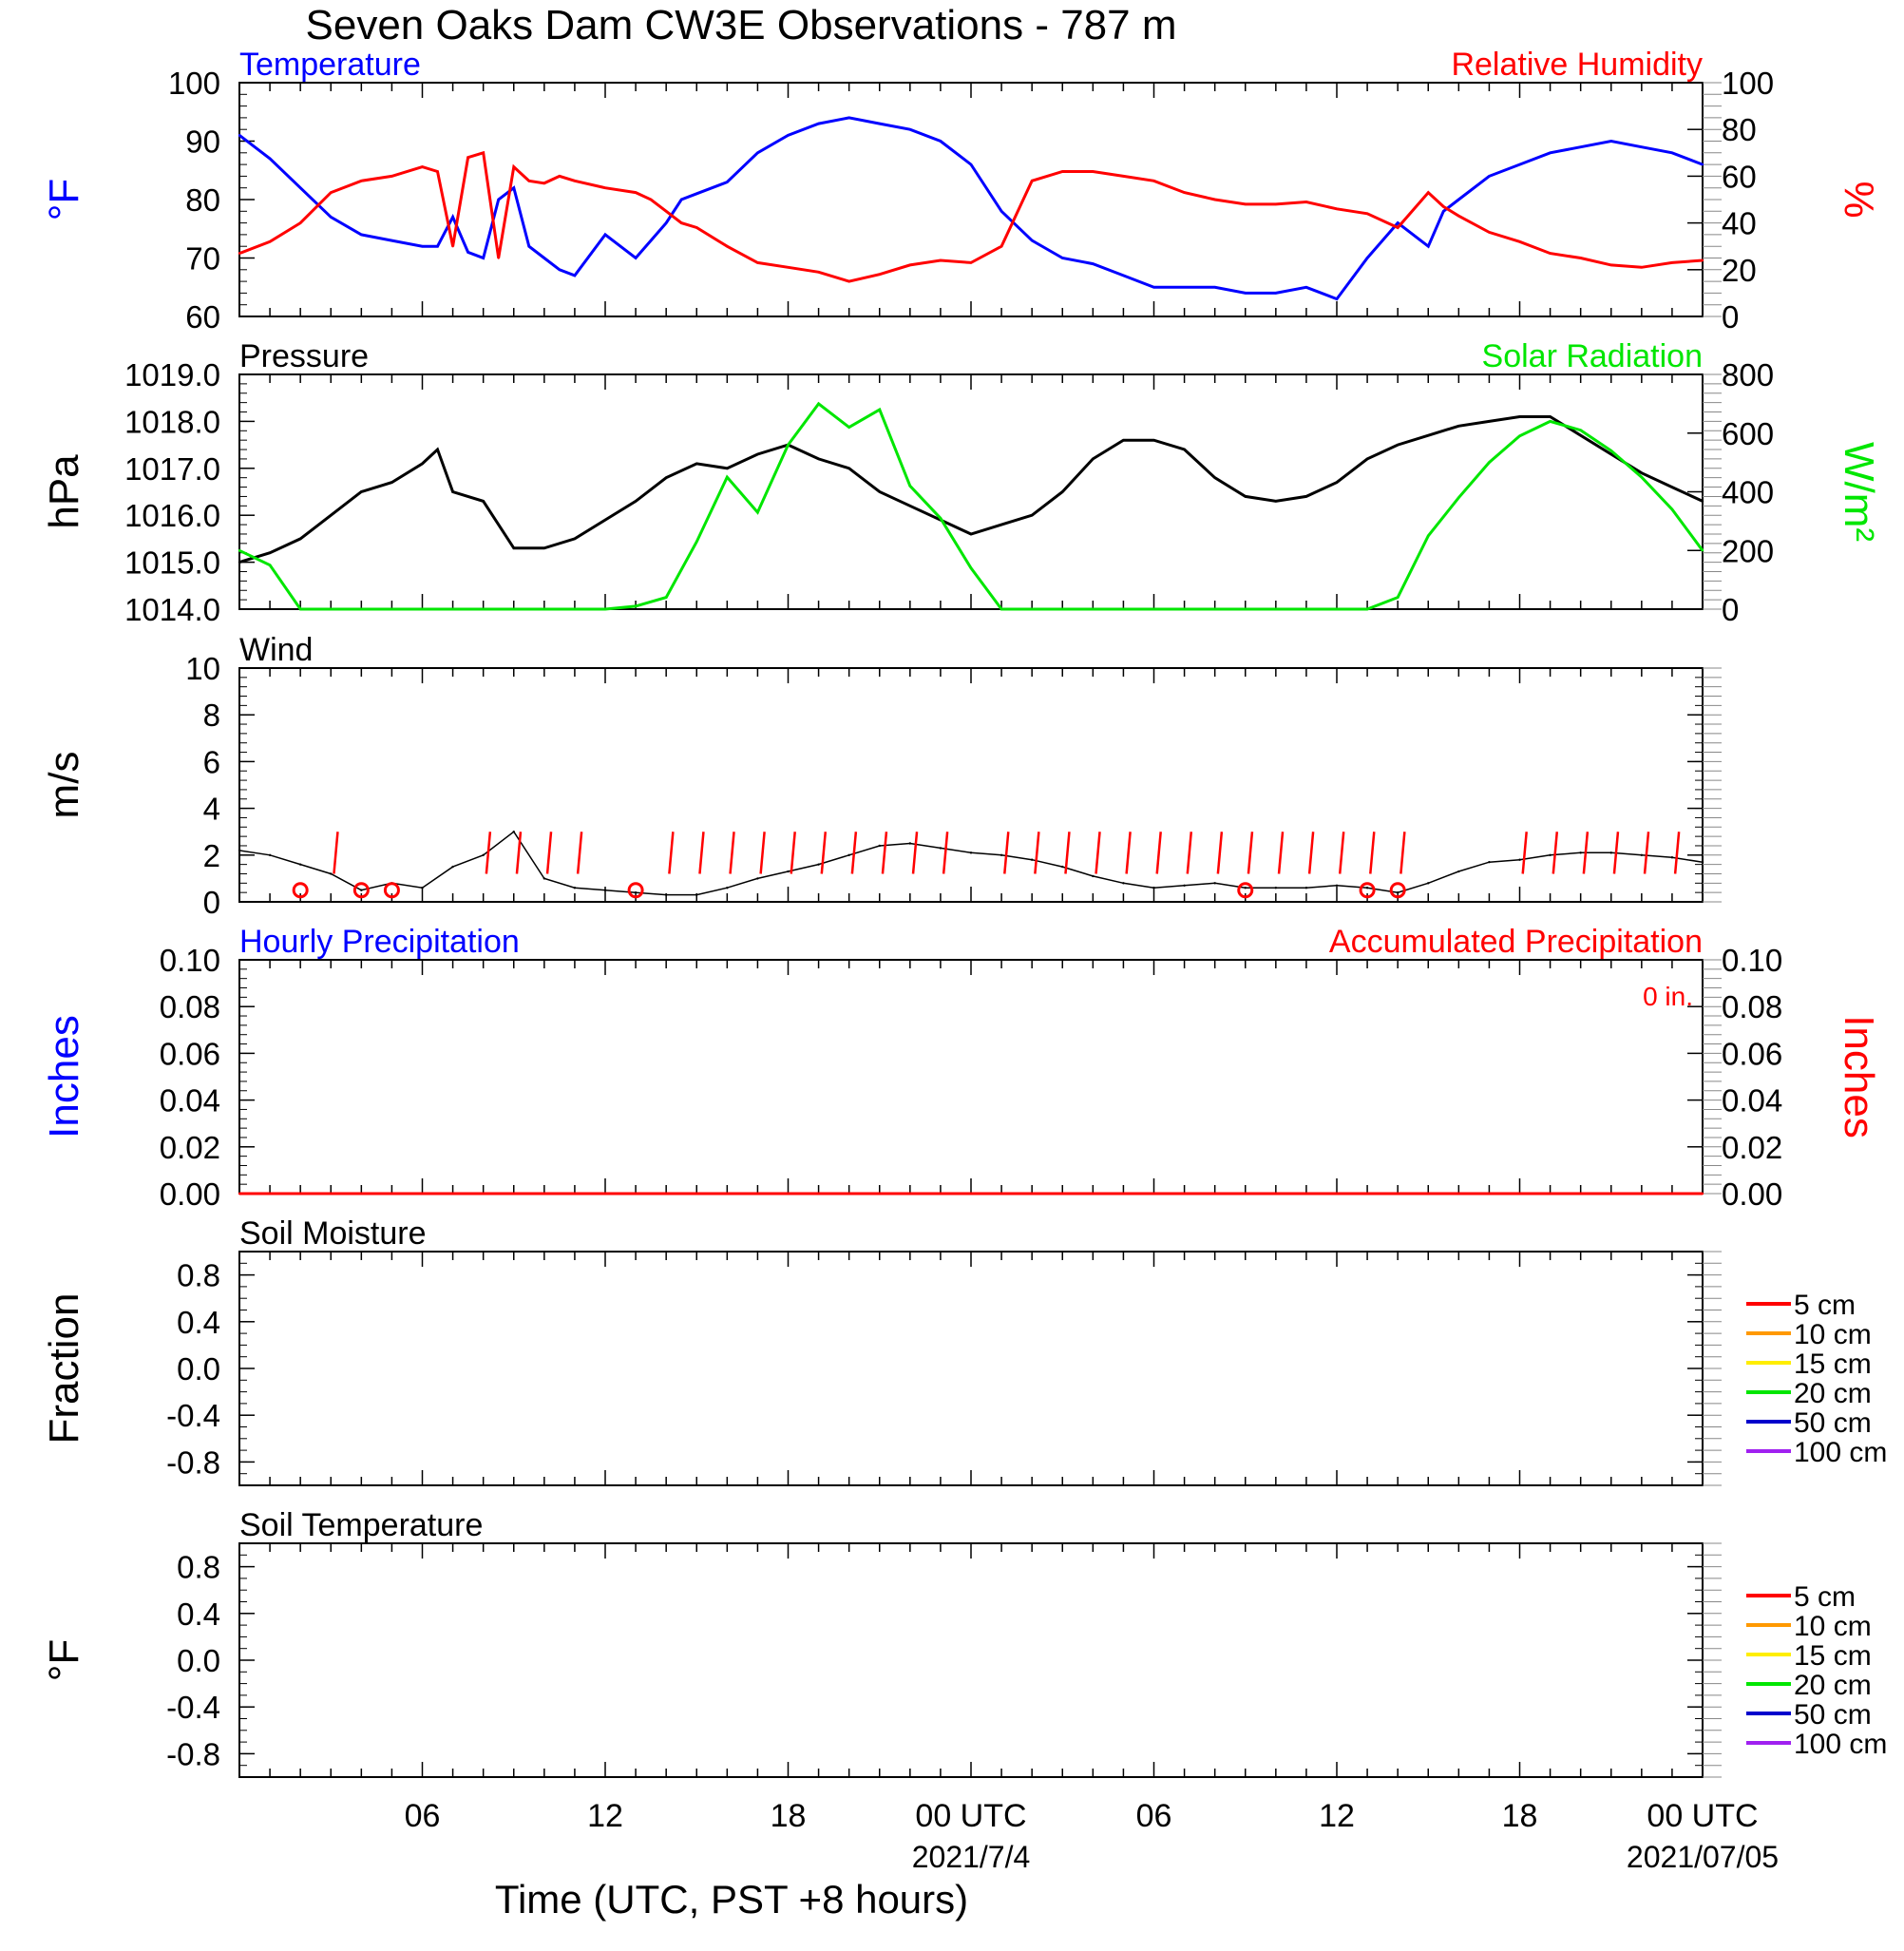 The image size is (1904, 1951). Describe the element at coordinates (64, 492) in the screenshot. I see `y-axis-label-left: hPa` at that location.